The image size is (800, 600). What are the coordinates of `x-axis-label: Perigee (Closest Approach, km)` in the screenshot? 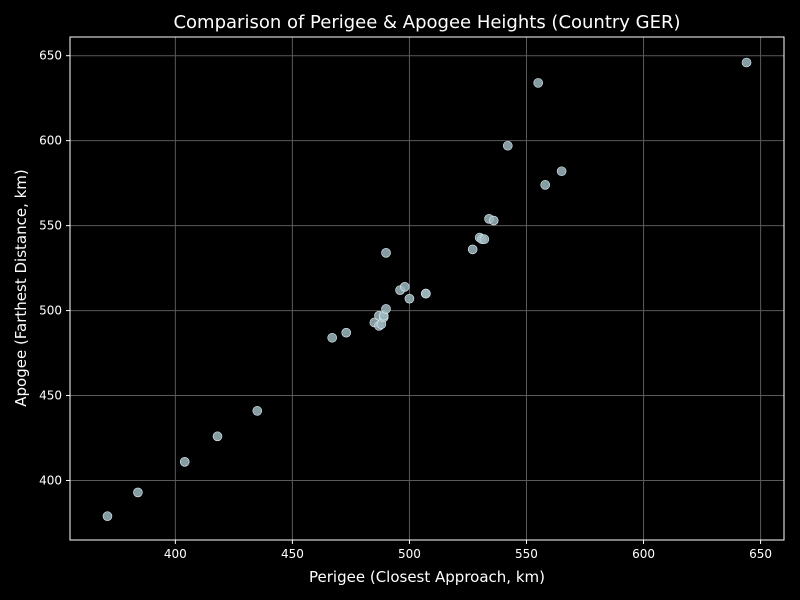 It's located at (427, 577).